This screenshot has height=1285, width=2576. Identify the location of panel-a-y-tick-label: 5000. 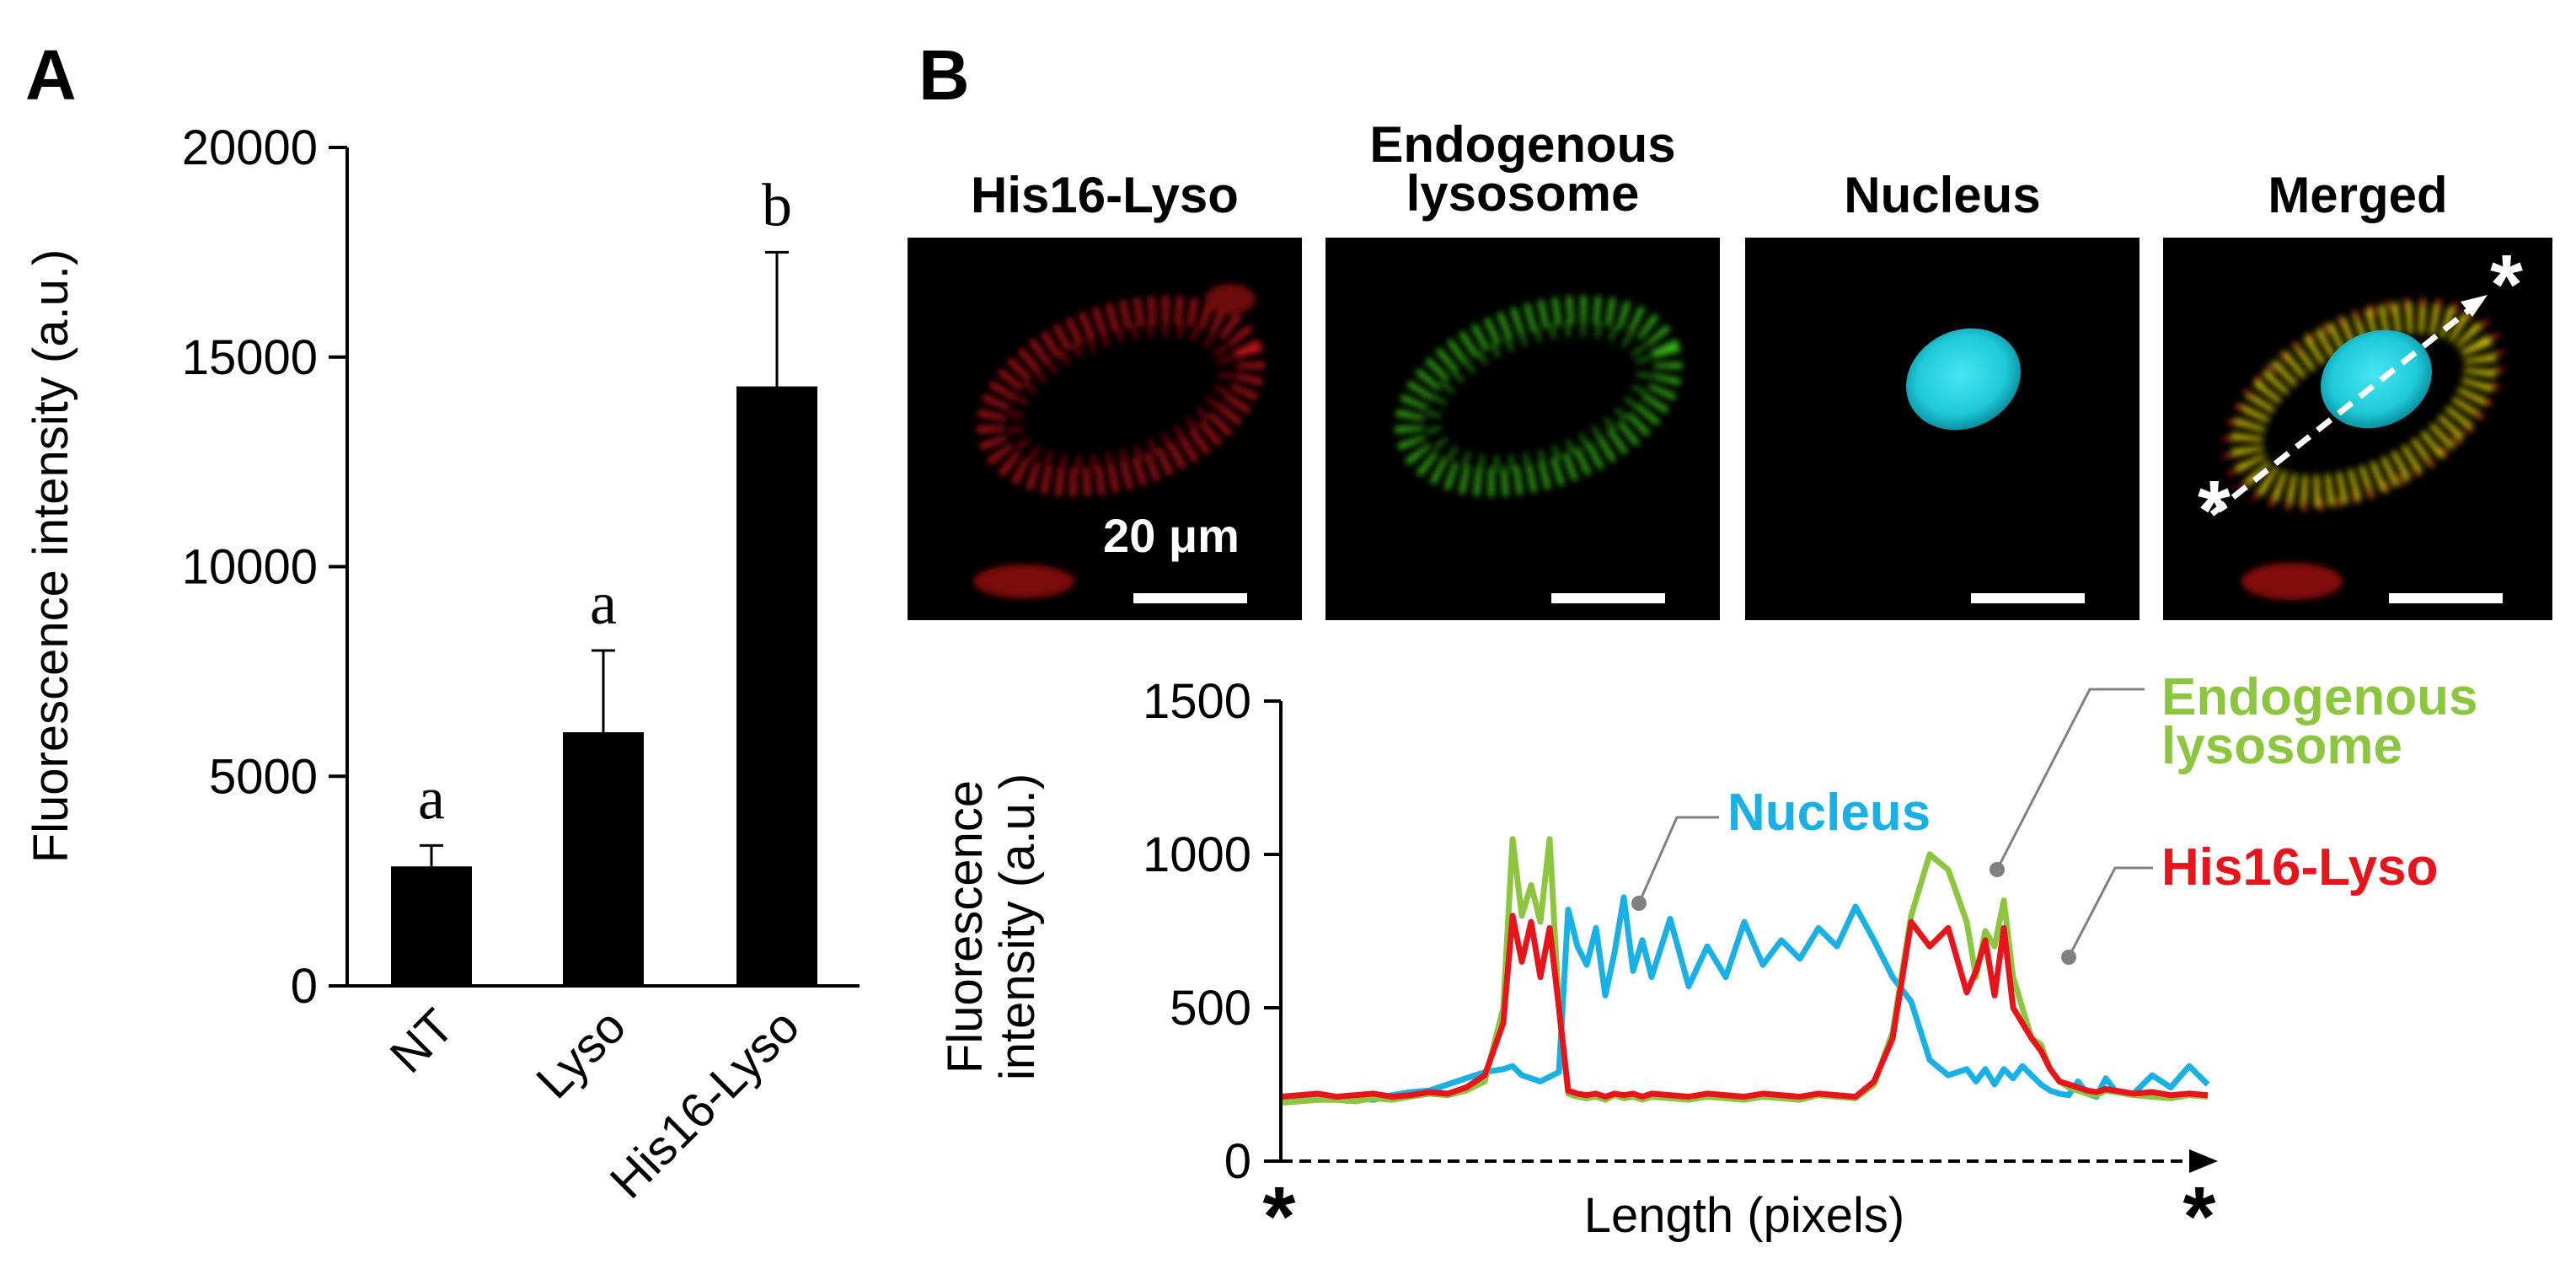
(263, 776).